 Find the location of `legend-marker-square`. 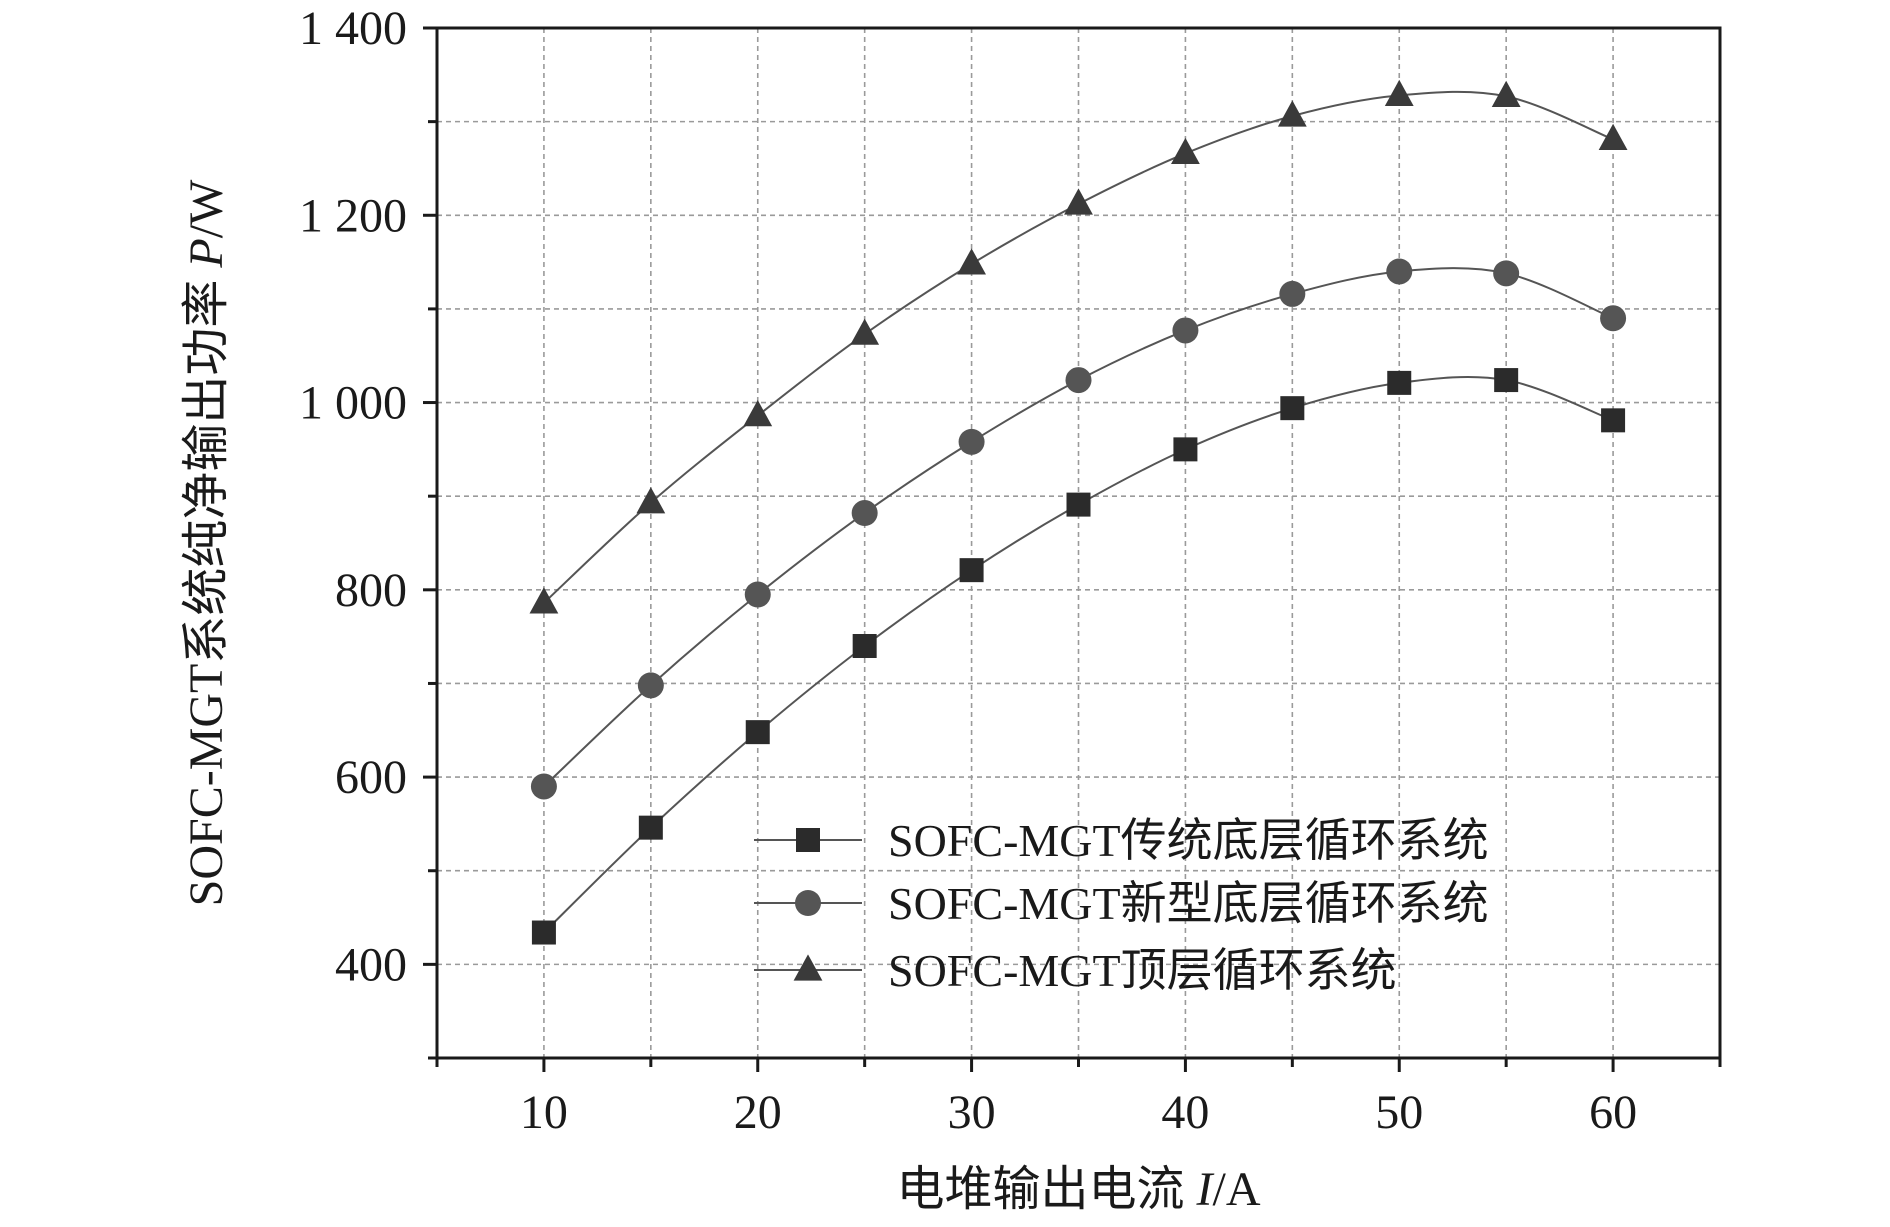

legend-marker-square is located at coordinates (808, 840).